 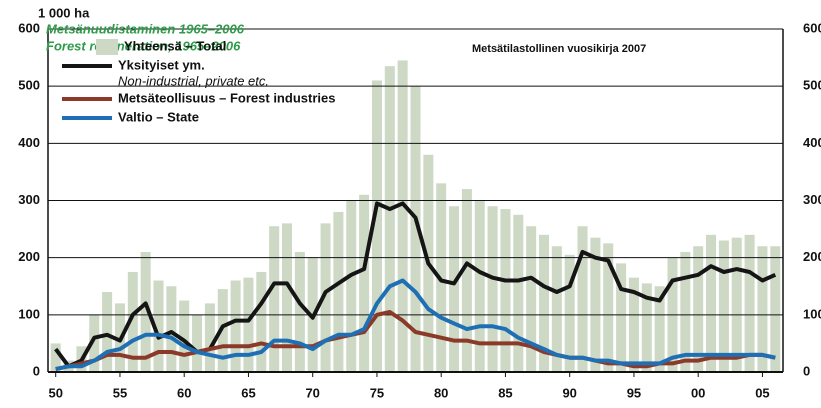 What do you see at coordinates (158, 116) in the screenshot?
I see `legend-label: Valtio – State` at bounding box center [158, 116].